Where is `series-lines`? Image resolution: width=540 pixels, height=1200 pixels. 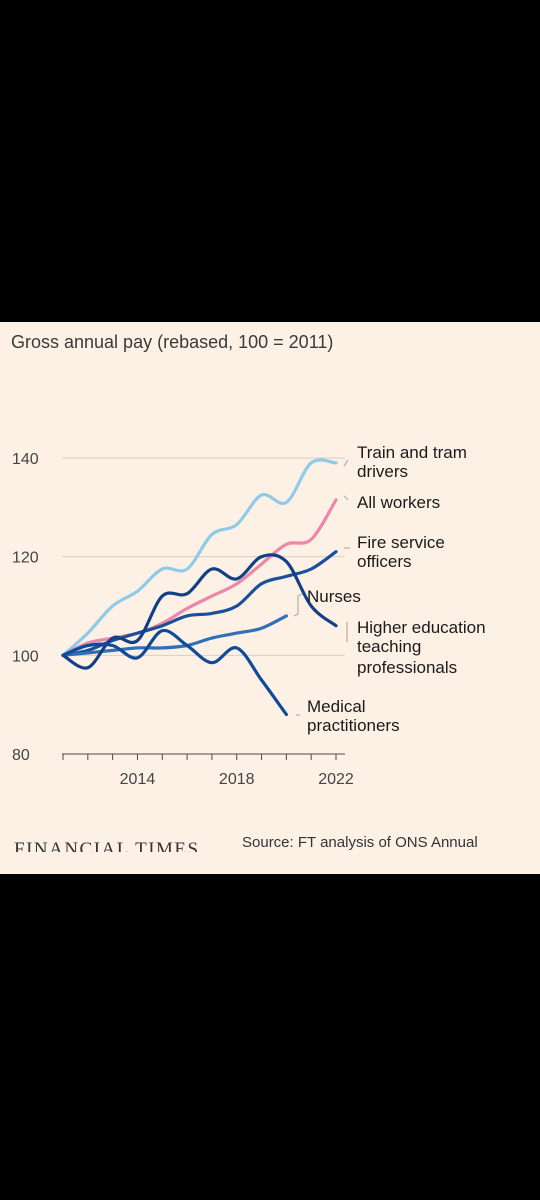
series-lines is located at coordinates (199, 587).